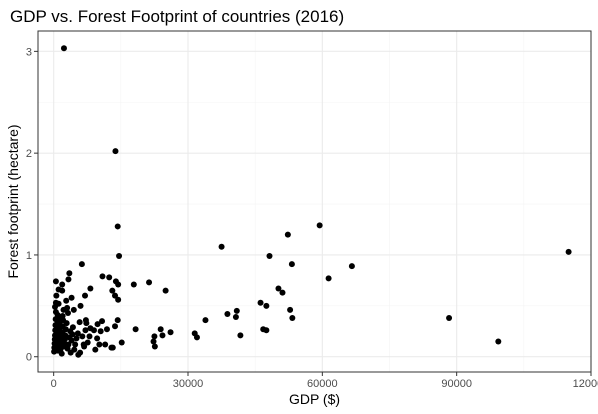 Image resolution: width=598 pixels, height=414 pixels. I want to click on x-tick-label: 90000, so click(456, 384).